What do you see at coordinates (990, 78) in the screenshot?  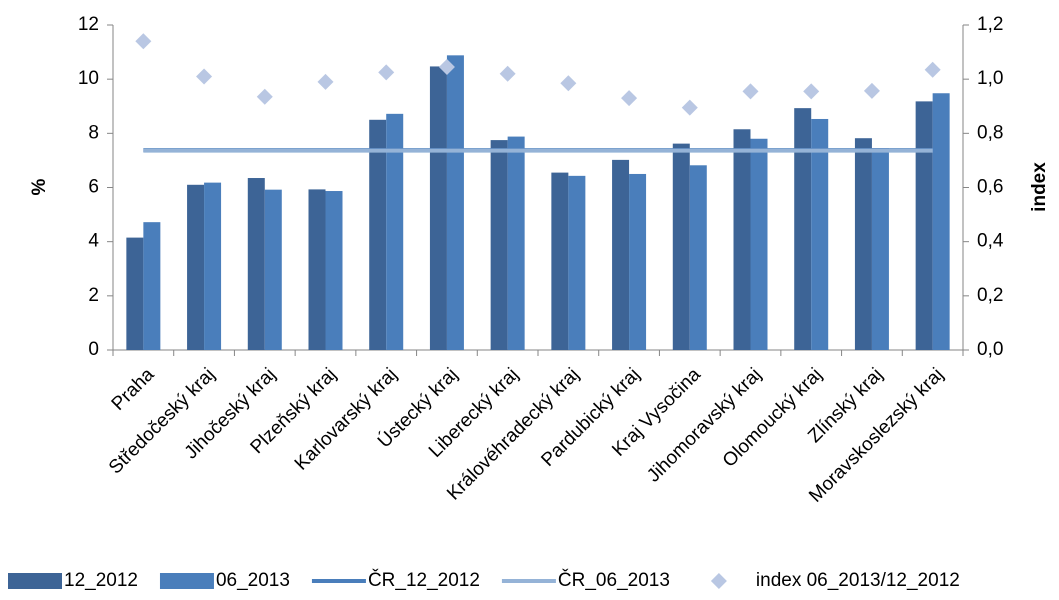 I see `y2-tick-label: 1,0` at bounding box center [990, 78].